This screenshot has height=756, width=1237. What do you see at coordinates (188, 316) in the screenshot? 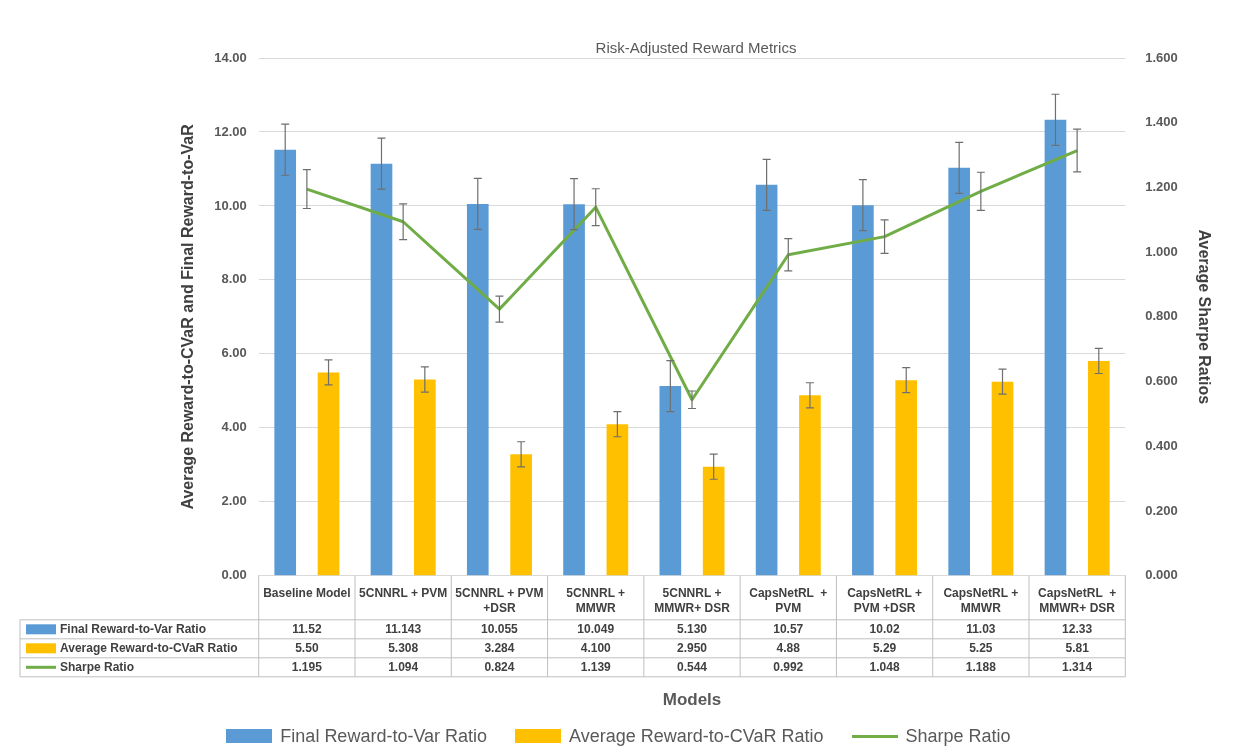
I see `y-axis-title: Average Reward-to-CVaR and Final Reward-to-VaR` at bounding box center [188, 316].